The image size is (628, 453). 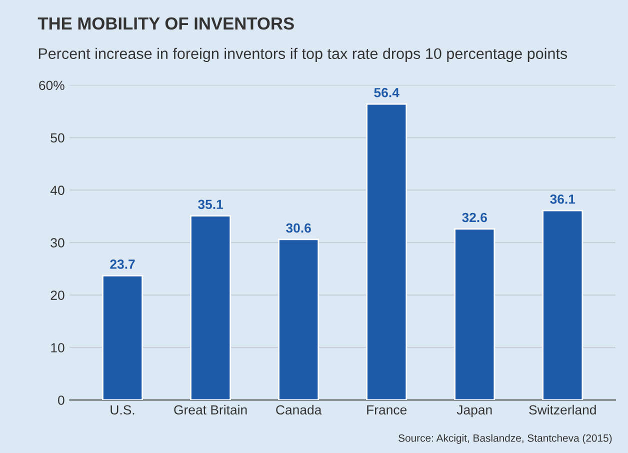 I want to click on y-tick-label: 60%, so click(x=51, y=85).